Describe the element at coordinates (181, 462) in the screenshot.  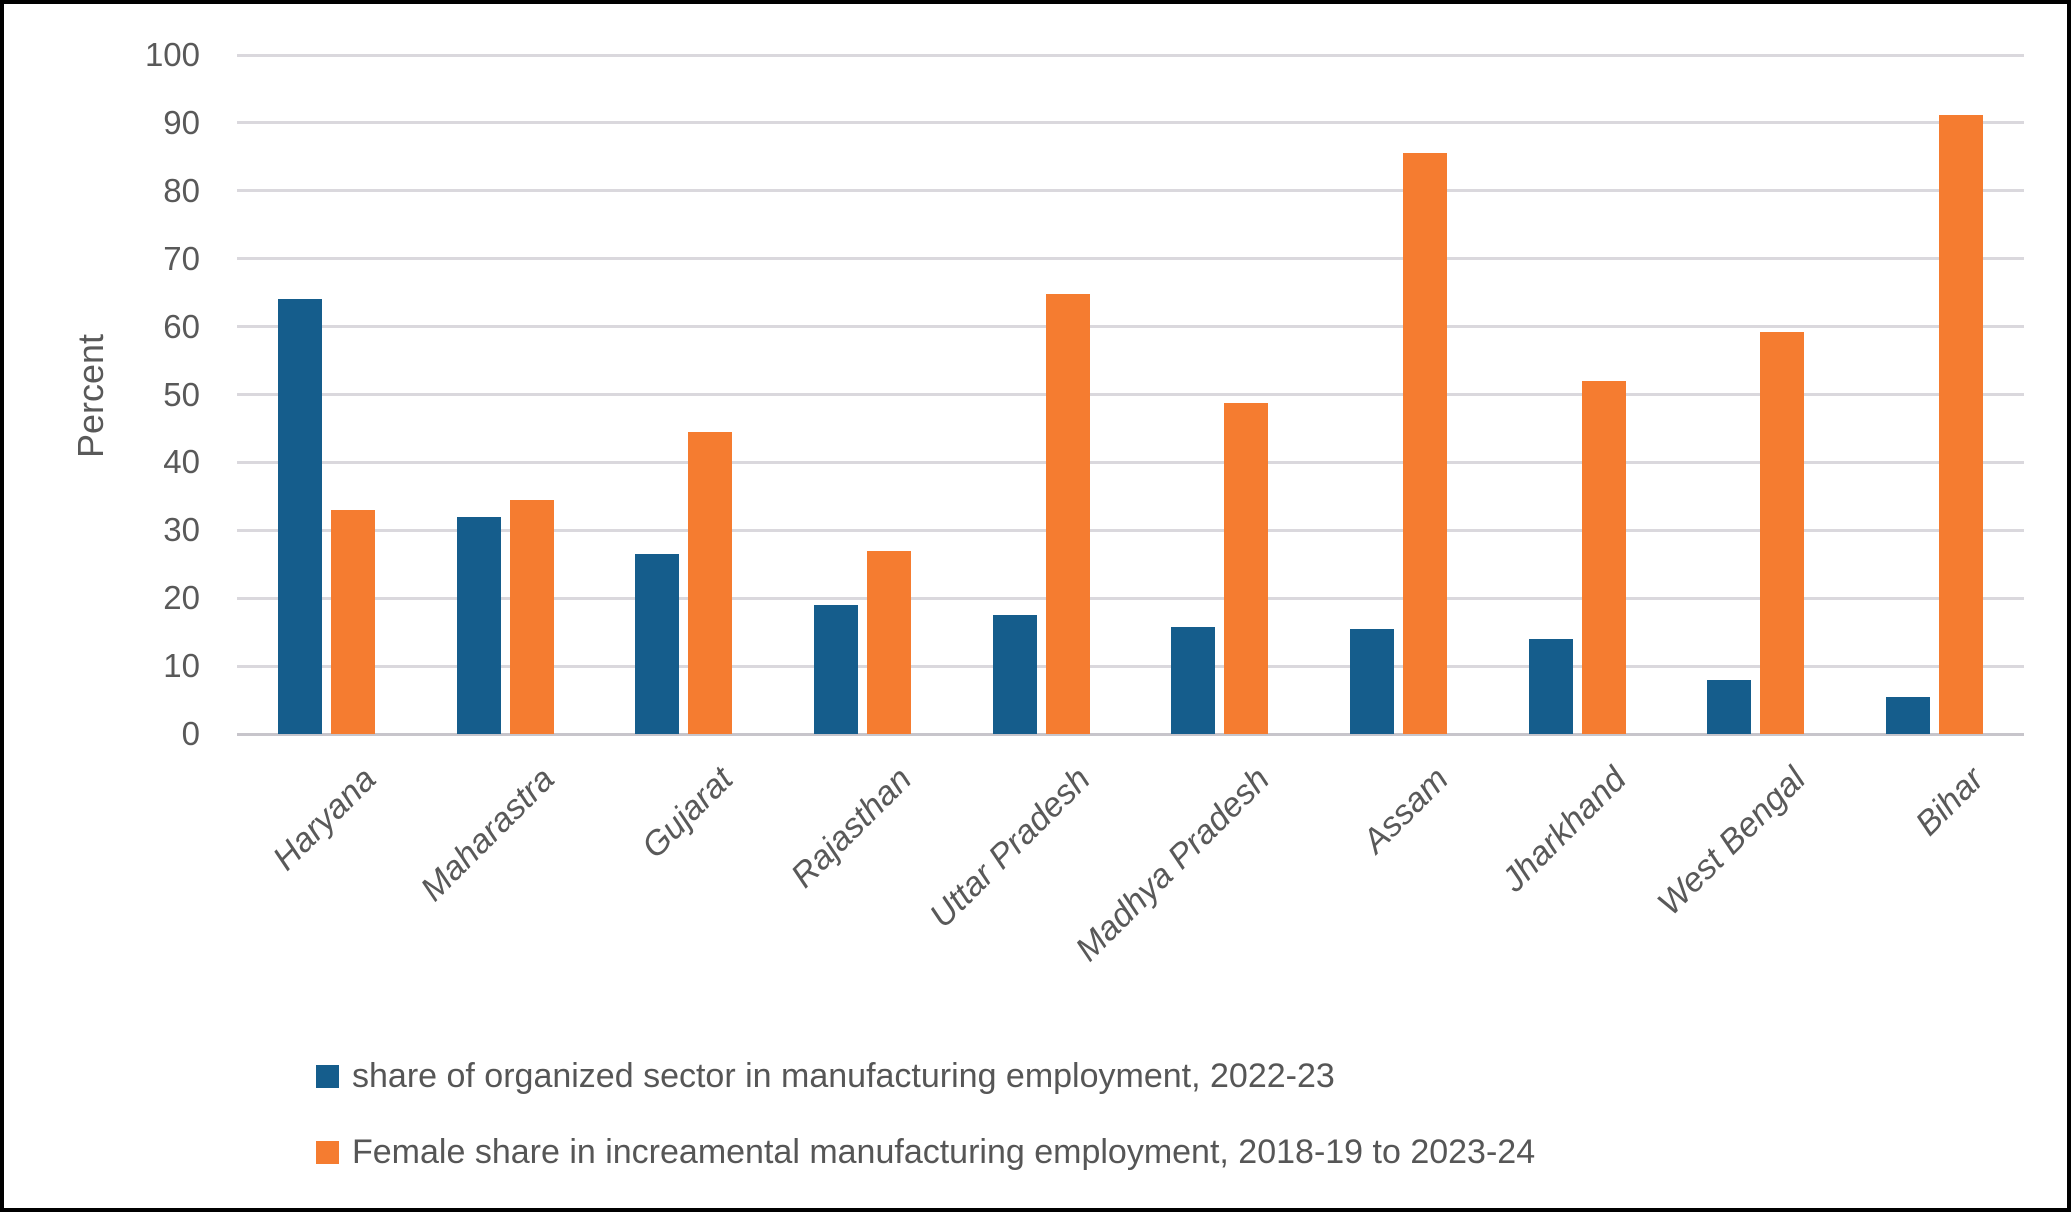
I see `y-tick-label: 40` at that location.